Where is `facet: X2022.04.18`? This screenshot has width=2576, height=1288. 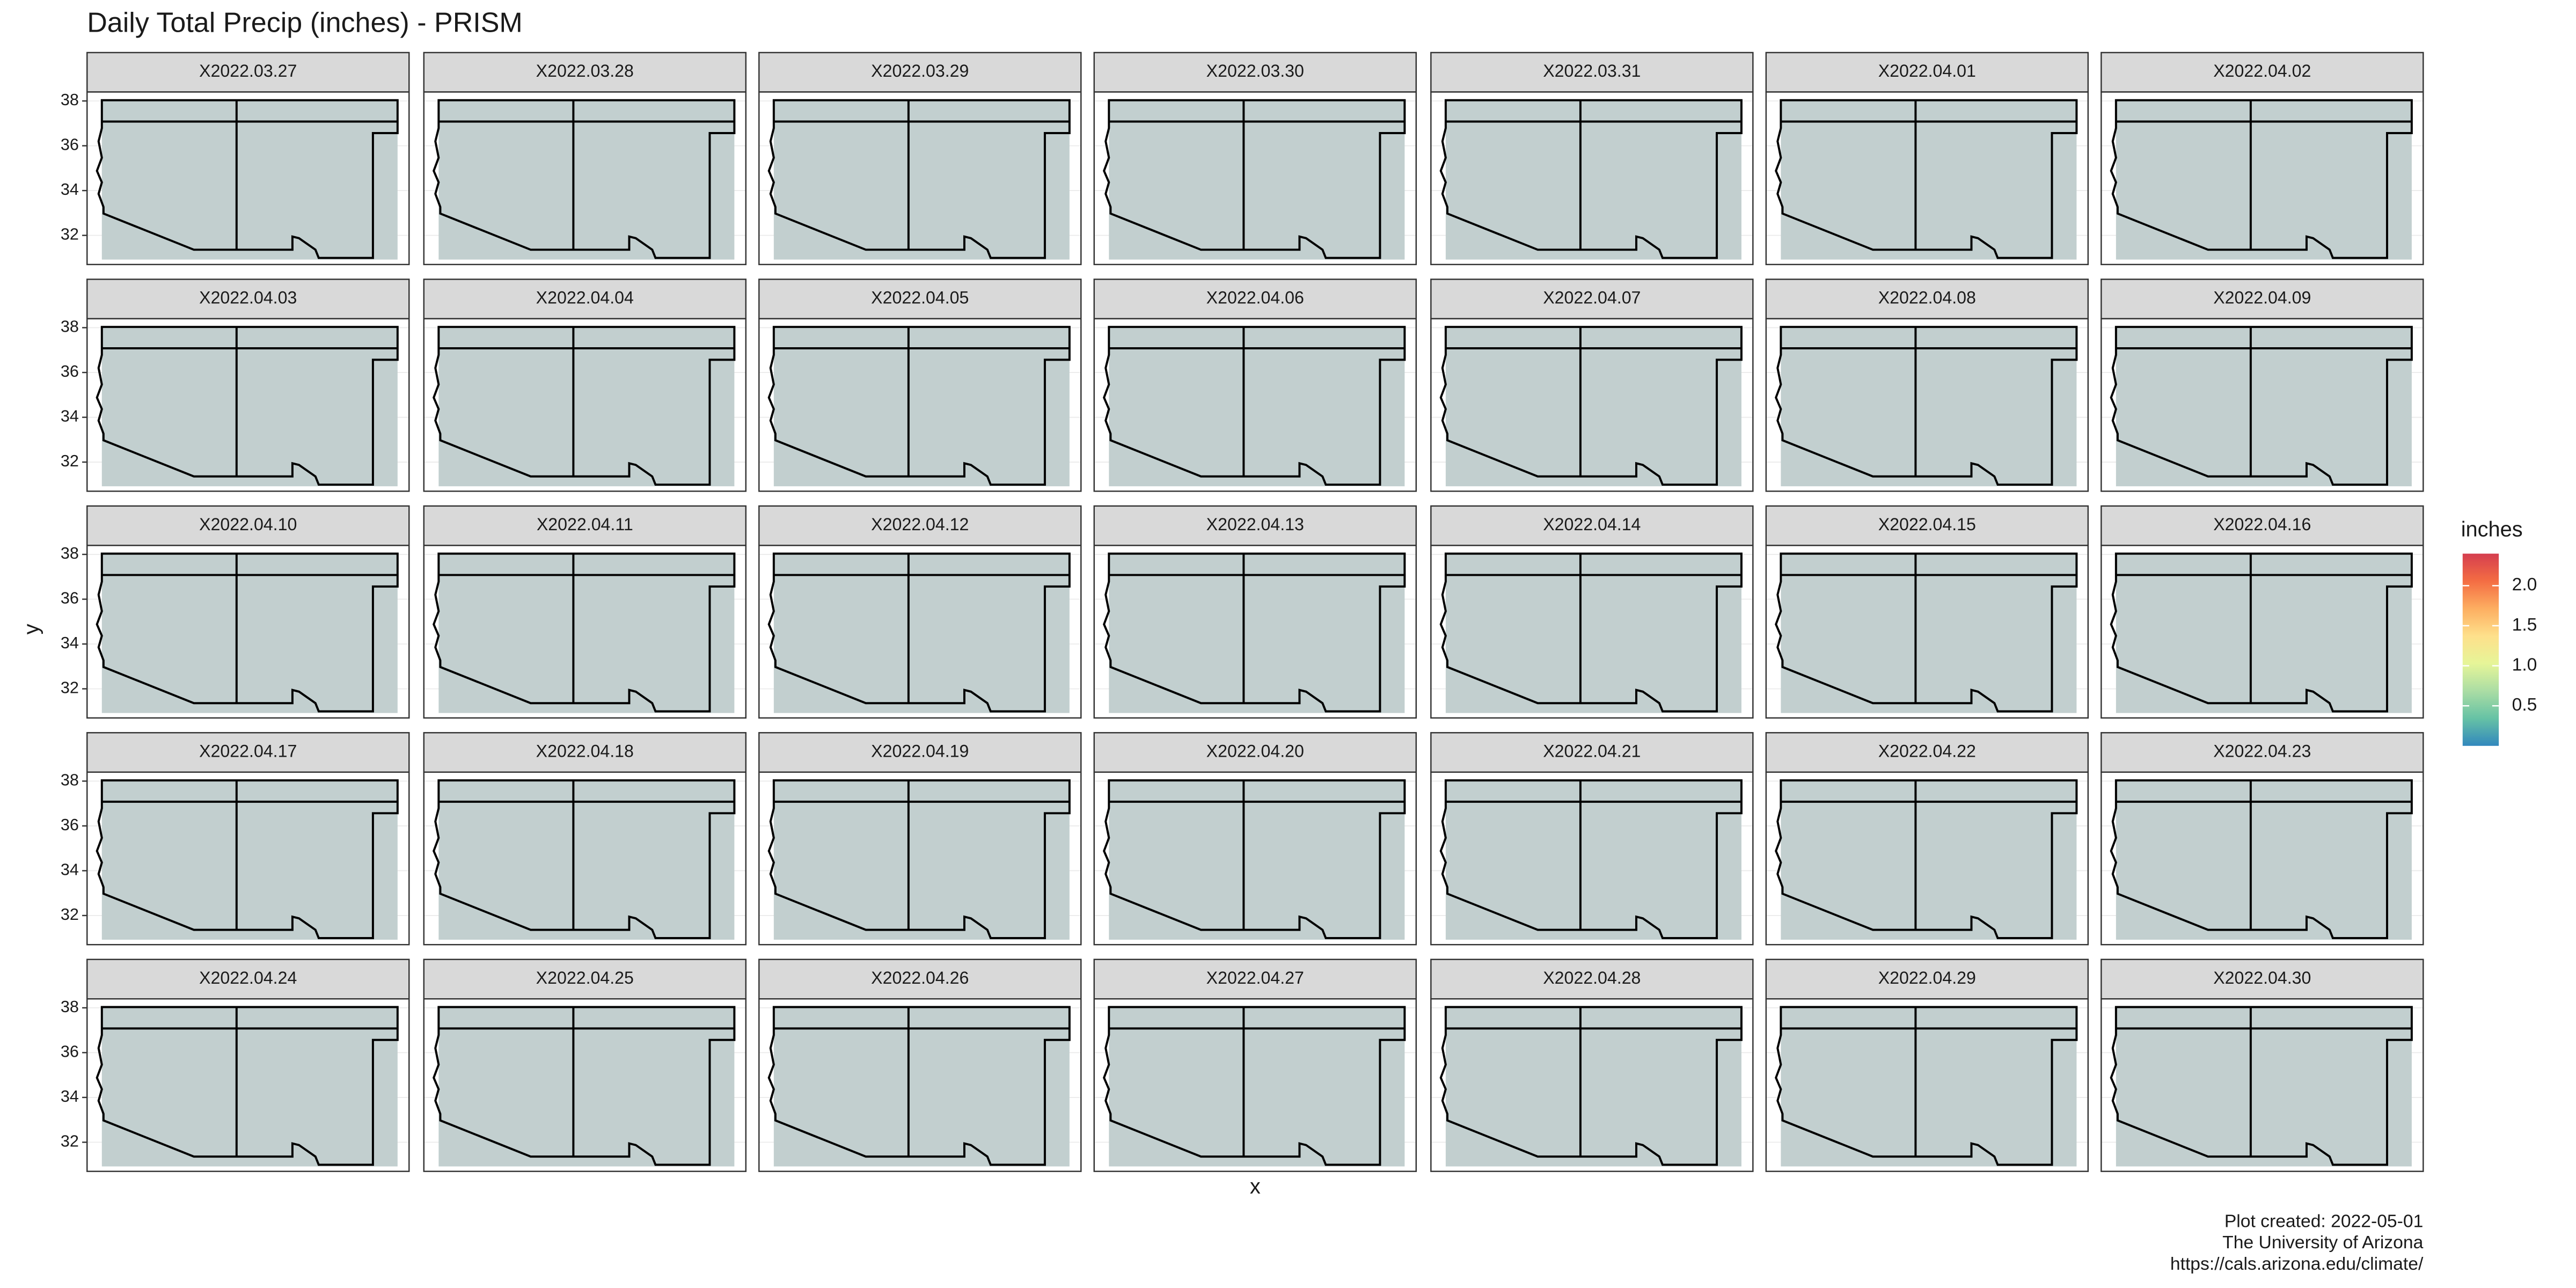
facet: X2022.04.18 is located at coordinates (585, 839).